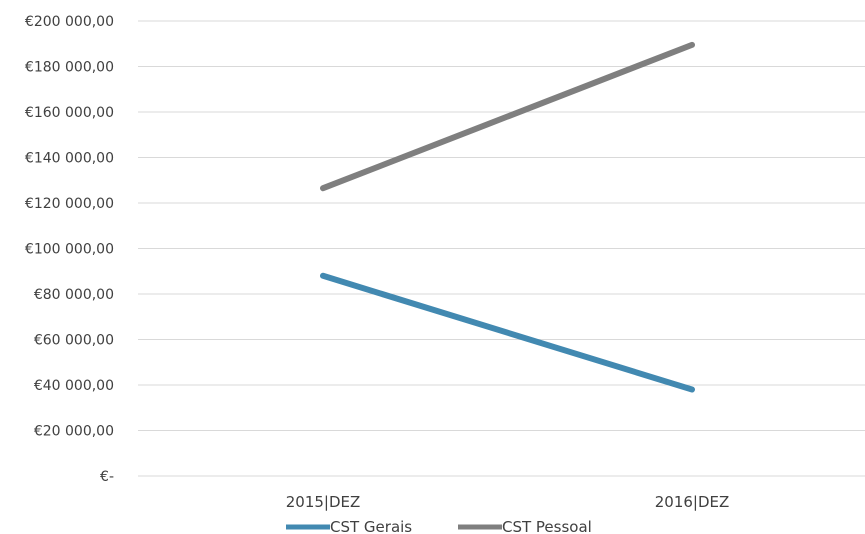 This screenshot has width=865, height=534. Describe the element at coordinates (508, 502) in the screenshot. I see `x-axis-tick-labels: 2015|DEZ 2016|DEZ` at that location.